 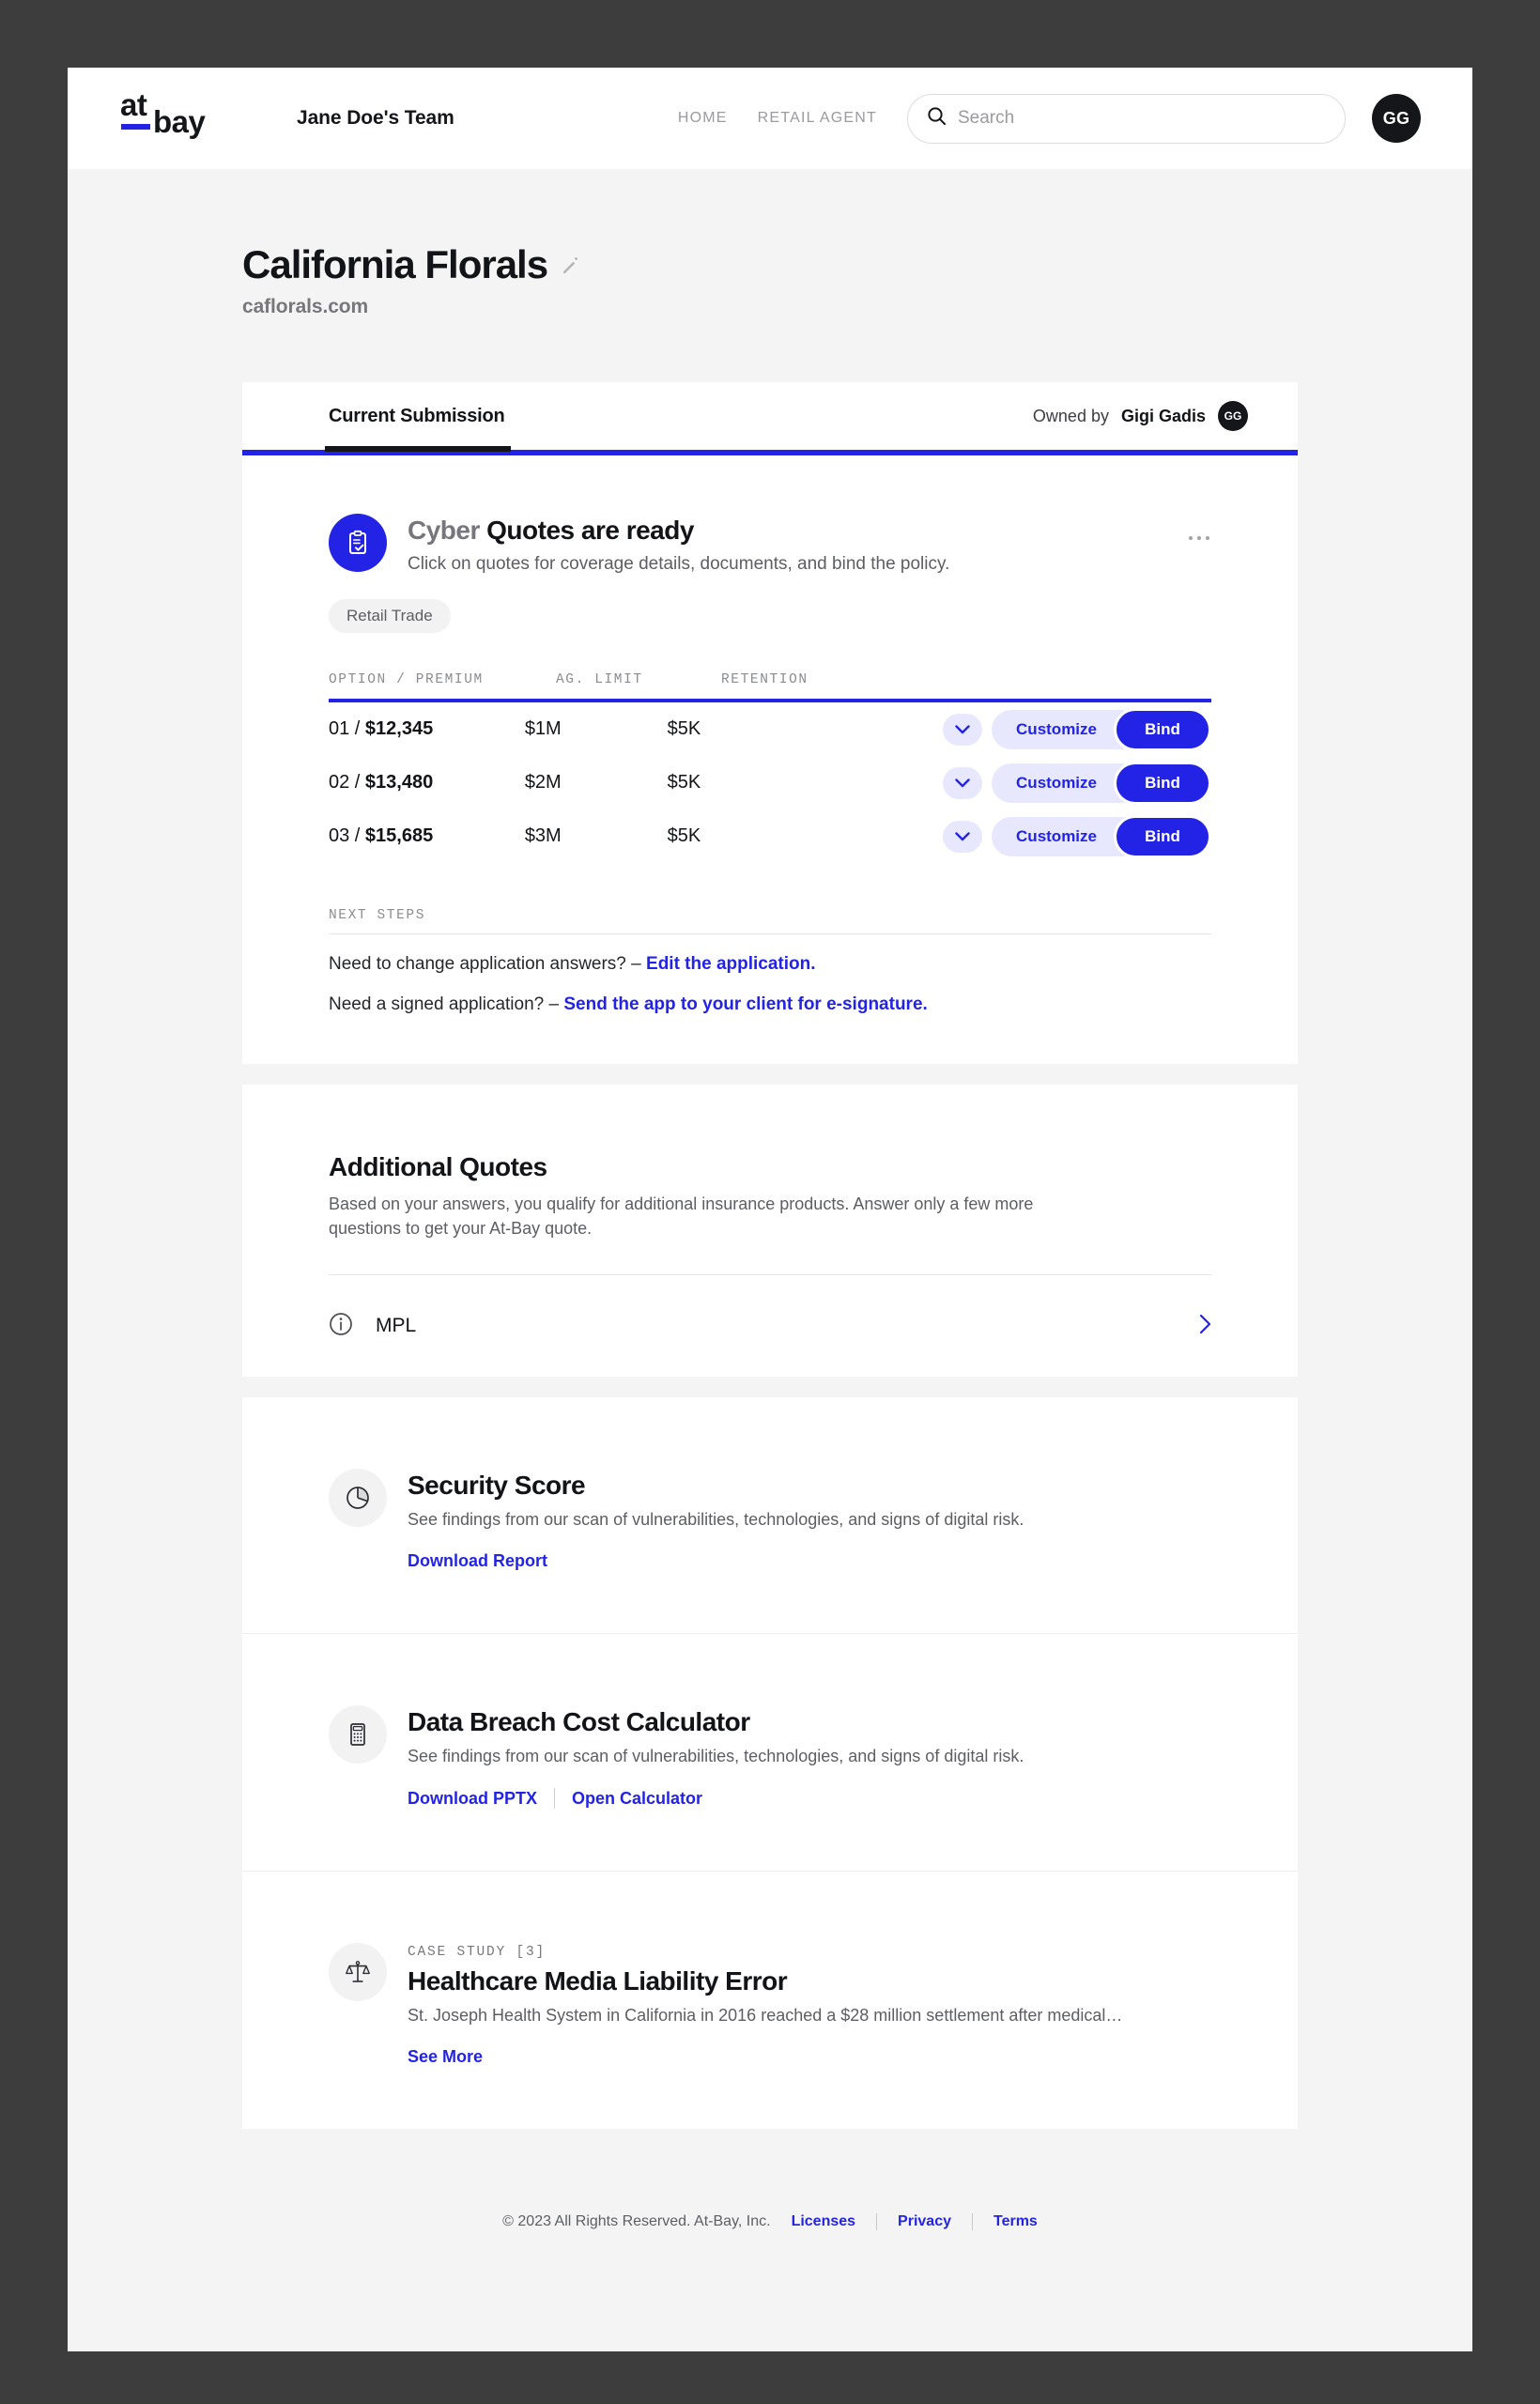 What do you see at coordinates (399, 835) in the screenshot?
I see `quote-premium: $15,685` at bounding box center [399, 835].